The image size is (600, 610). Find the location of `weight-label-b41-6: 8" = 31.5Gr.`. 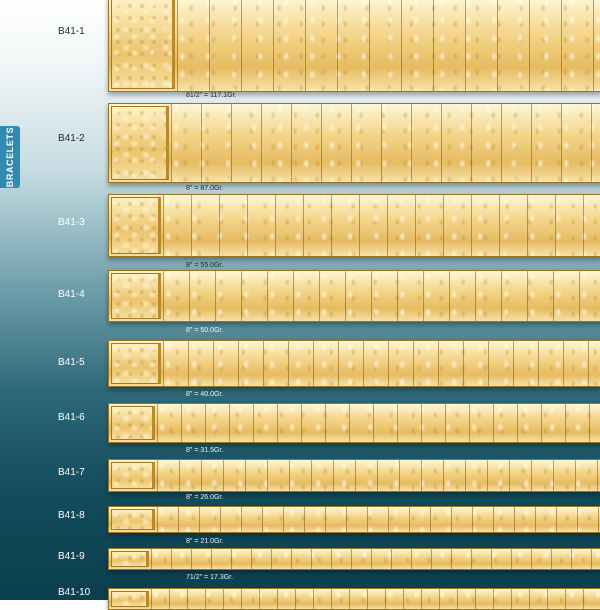

weight-label-b41-6: 8" = 31.5Gr. is located at coordinates (205, 450).